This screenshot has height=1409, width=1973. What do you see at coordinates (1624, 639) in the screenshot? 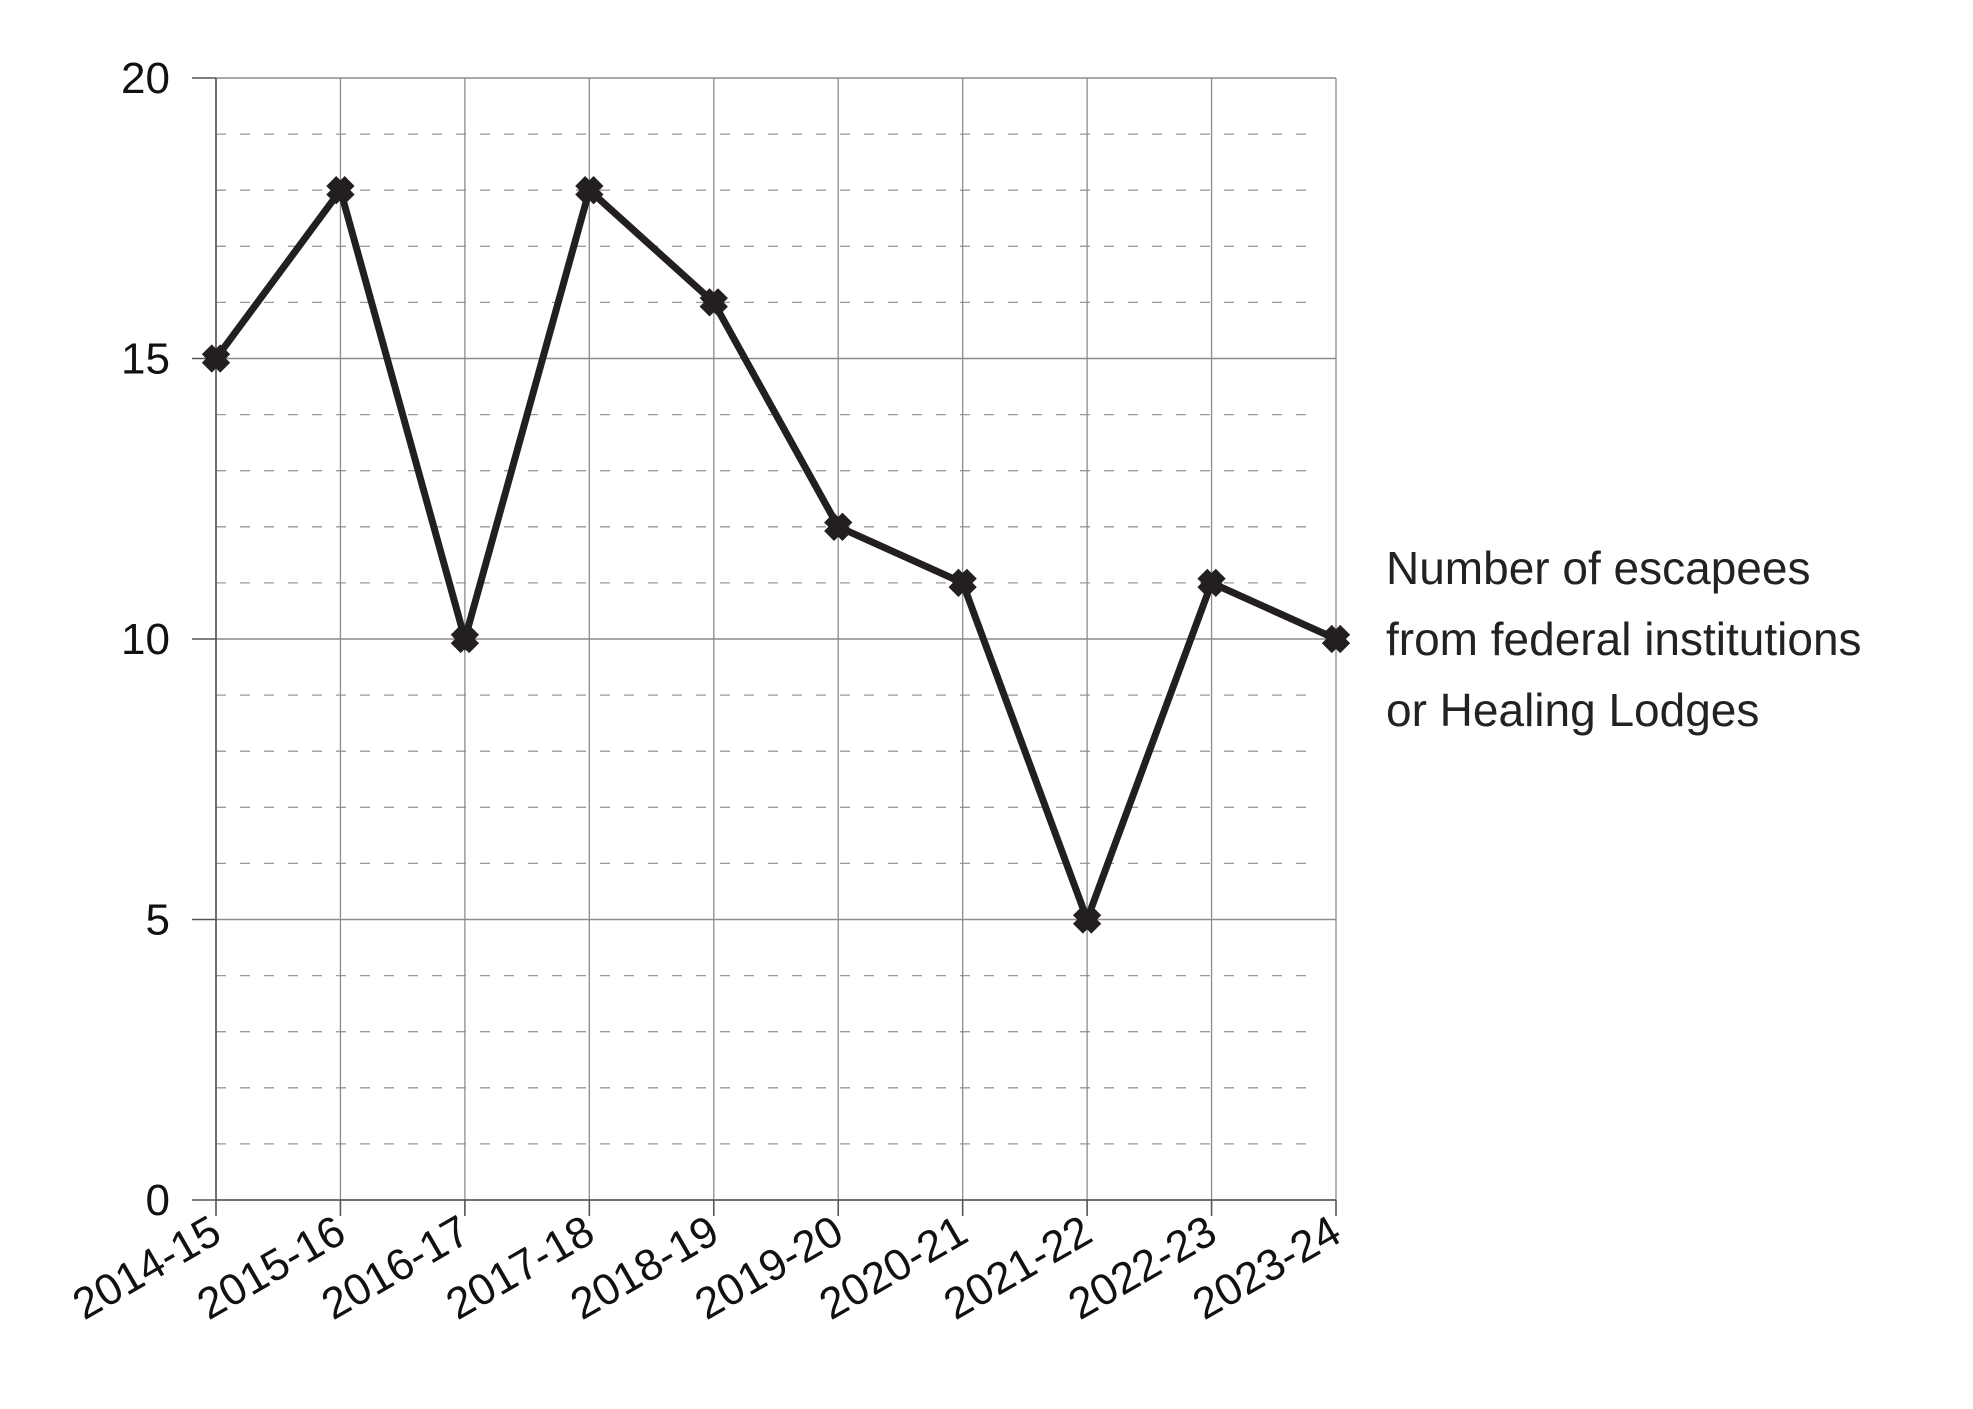
I see `series-label-line: from federal institutions` at bounding box center [1624, 639].